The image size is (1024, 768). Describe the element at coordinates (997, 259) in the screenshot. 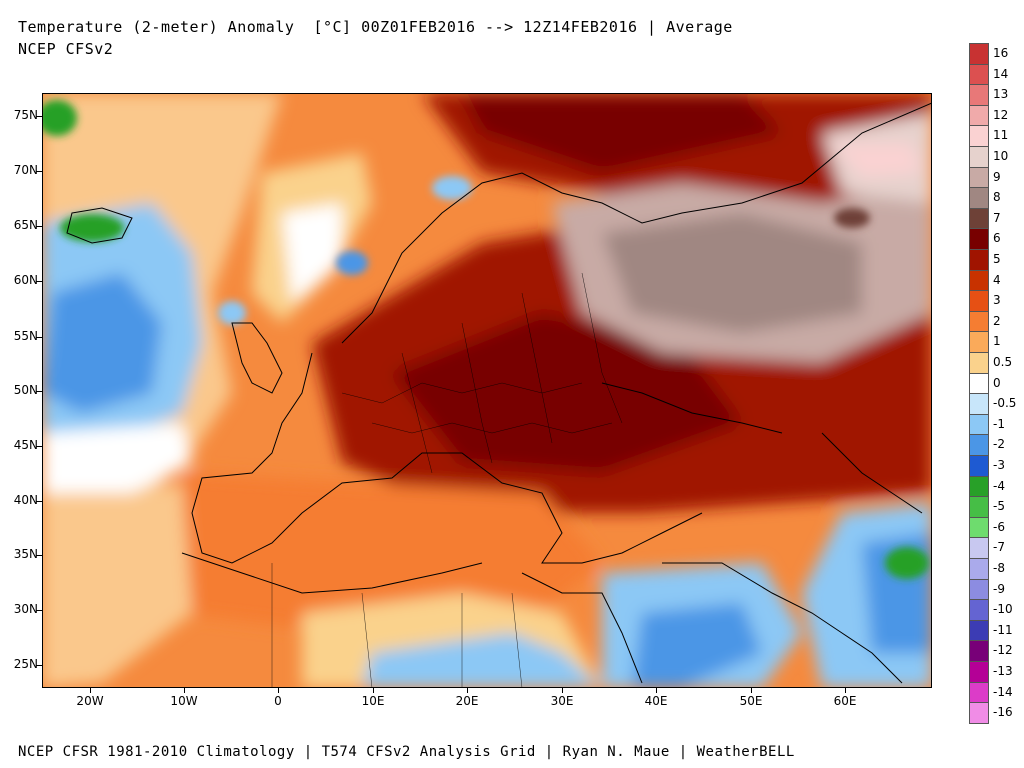

I see `legend-label: 5` at that location.